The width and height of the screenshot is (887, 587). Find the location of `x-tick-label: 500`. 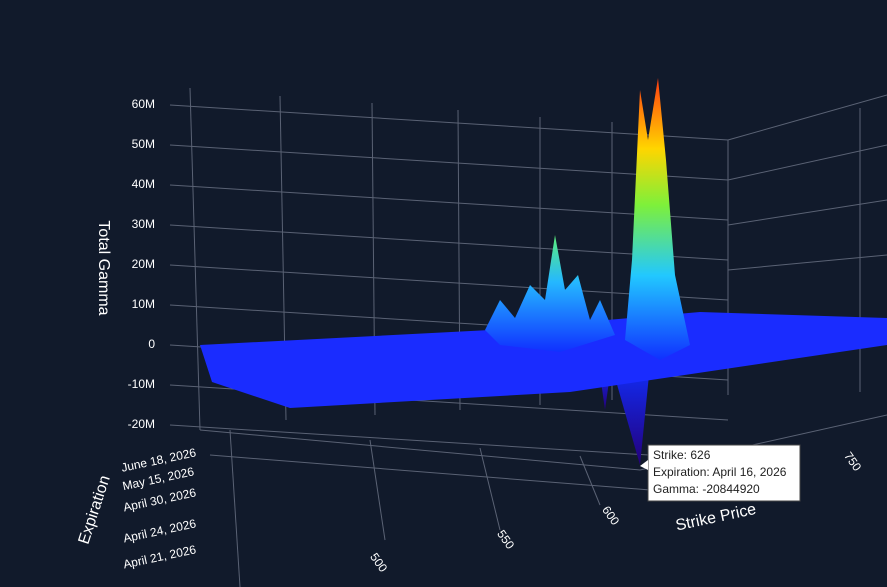

x-tick-label: 500 is located at coordinates (378, 562).